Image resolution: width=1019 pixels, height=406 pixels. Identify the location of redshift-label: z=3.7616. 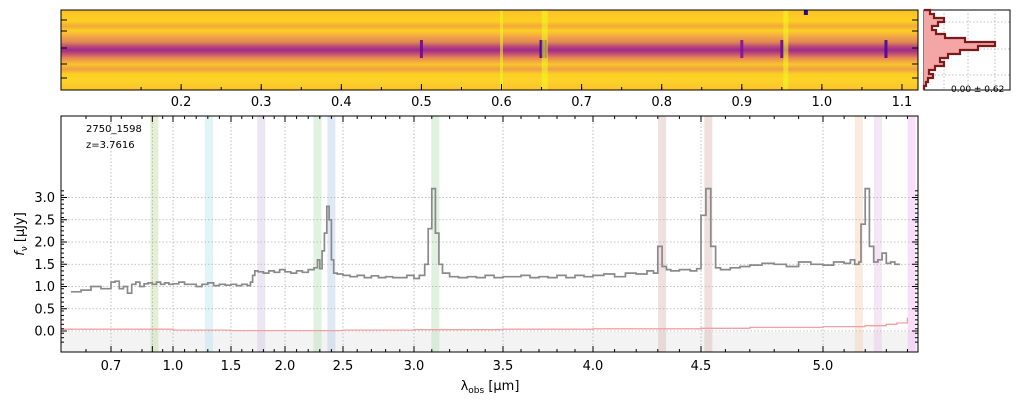
(110, 145).